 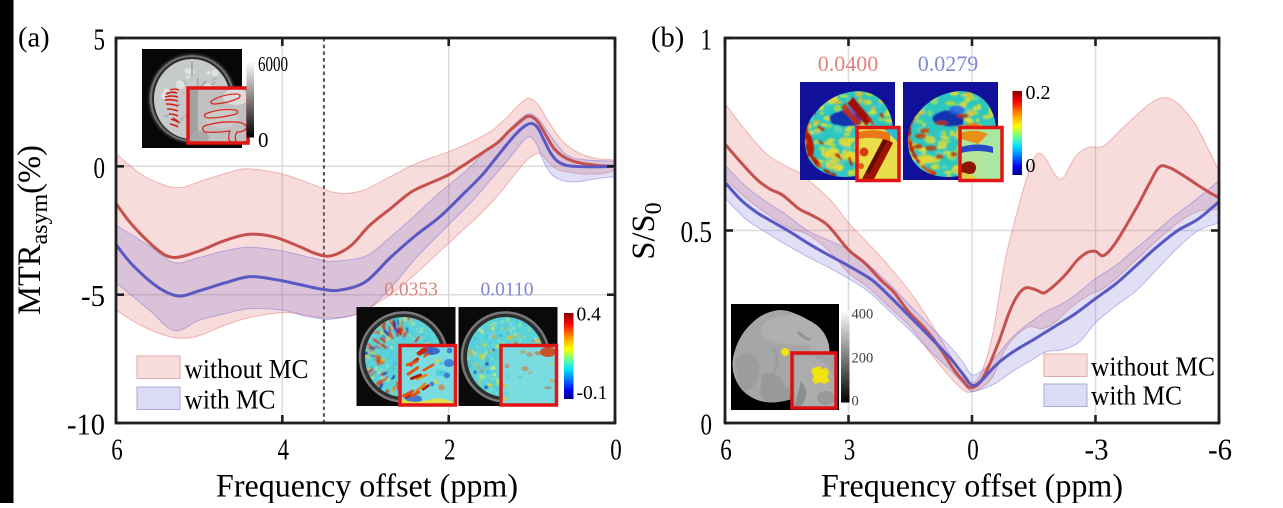 I want to click on svg-text: 4, so click(x=284, y=449).